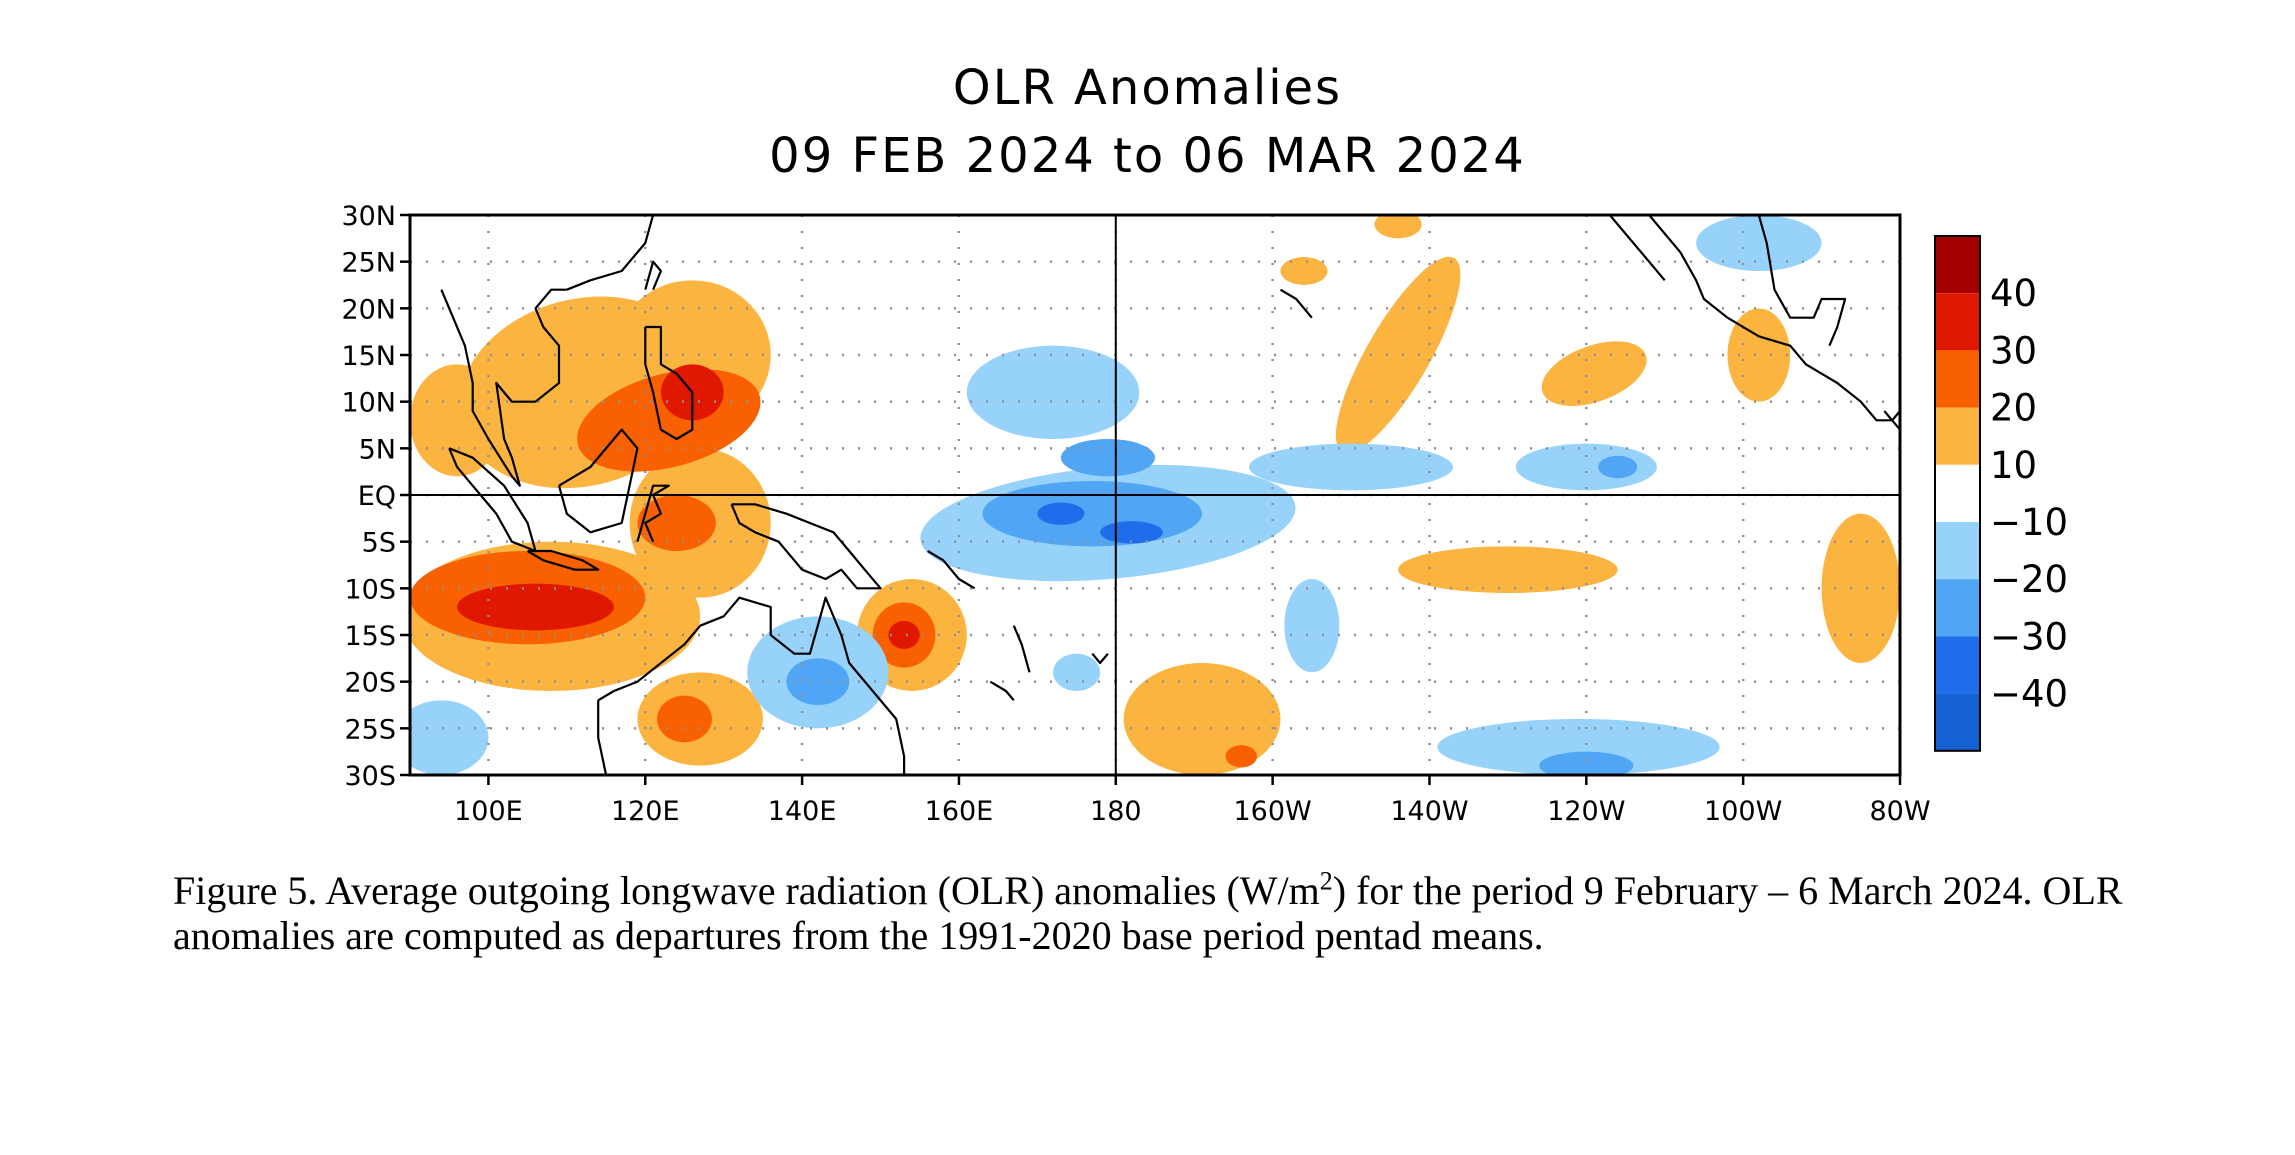 The width and height of the screenshot is (2295, 1155). I want to click on color-legend: 40 30 20 10 −10 −20 −30 −40, so click(2001, 493).